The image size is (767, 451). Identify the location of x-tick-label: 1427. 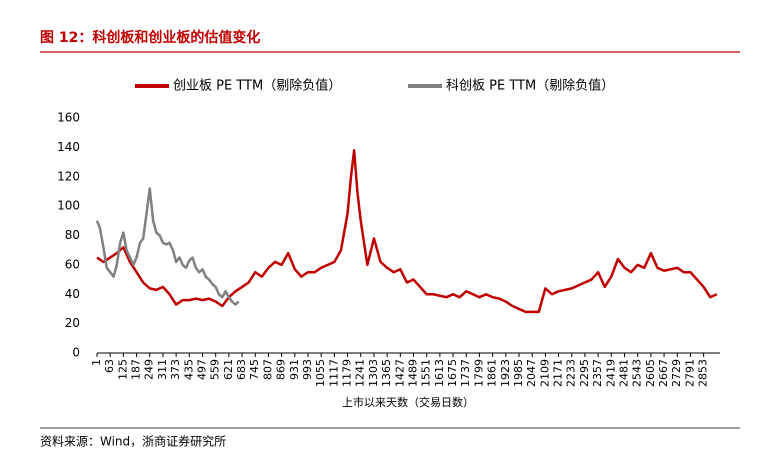
(399, 373).